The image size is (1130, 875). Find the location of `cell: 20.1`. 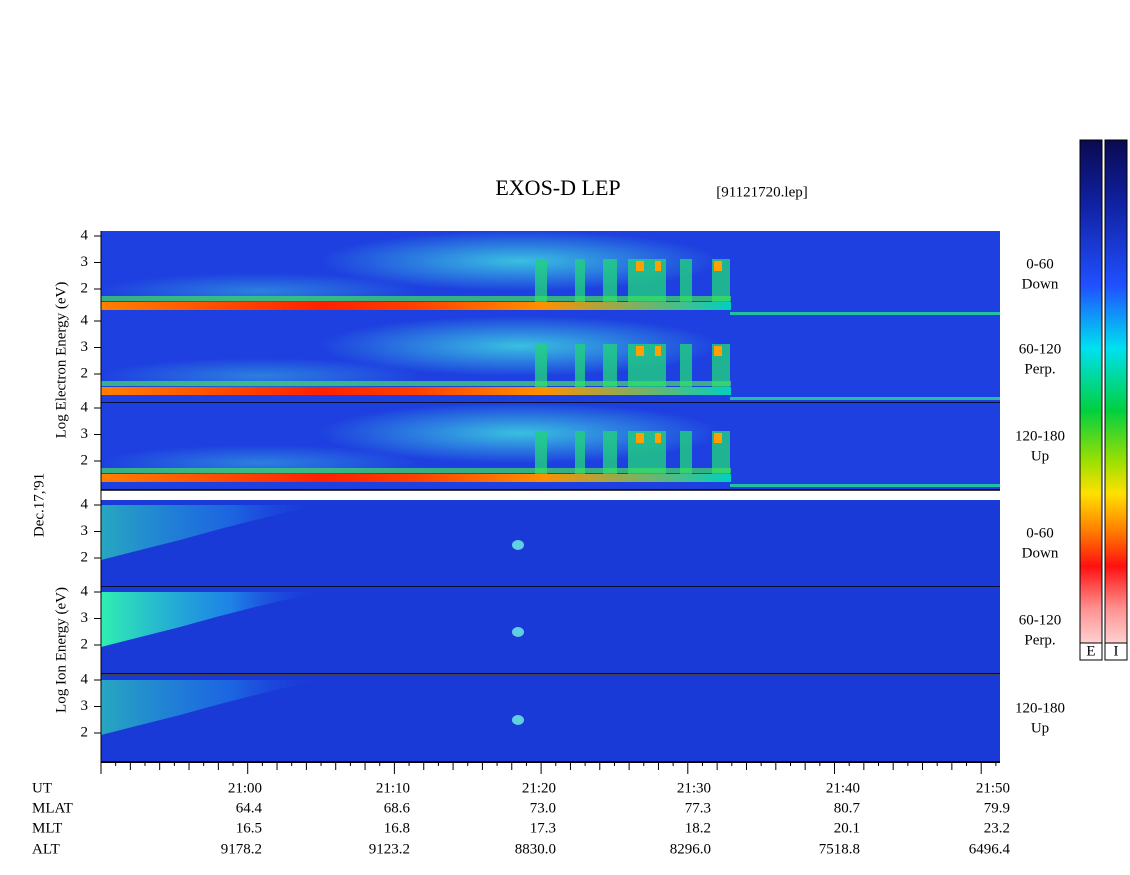

cell: 20.1 is located at coordinates (847, 828).